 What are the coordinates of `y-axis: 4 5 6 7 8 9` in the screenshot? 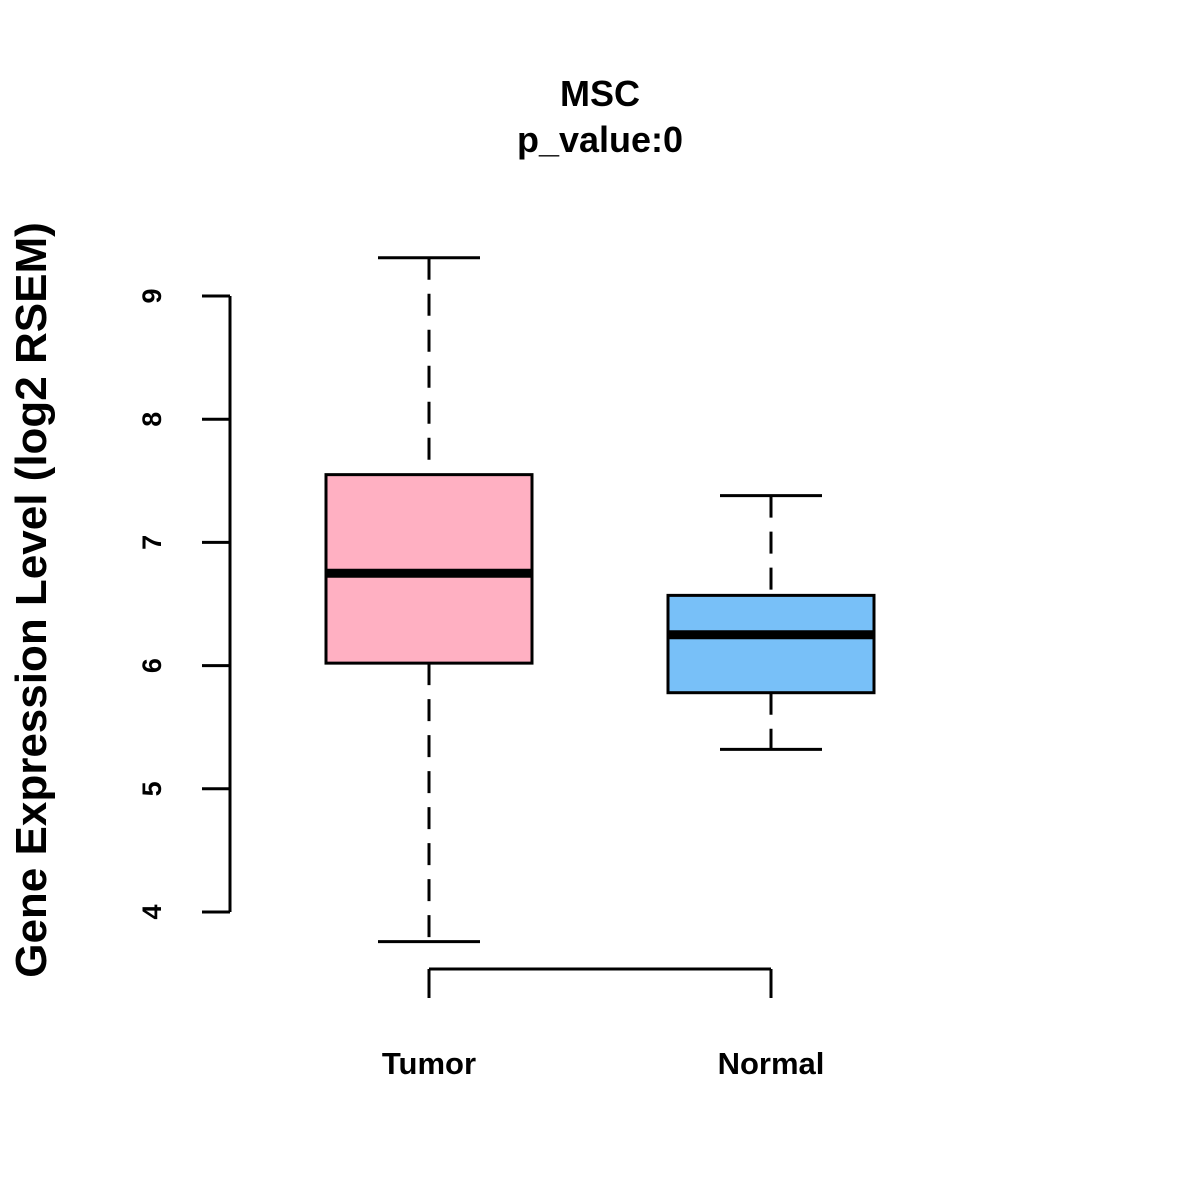 It's located at (184, 604).